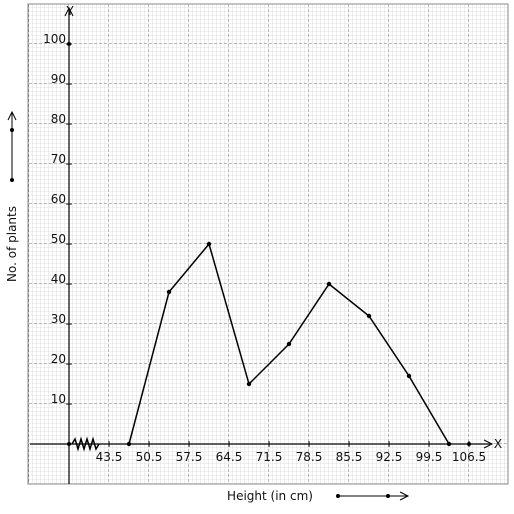 This screenshot has width=514, height=514. Describe the element at coordinates (12, 244) in the screenshot. I see `y-axis-label: No. of plants` at that location.